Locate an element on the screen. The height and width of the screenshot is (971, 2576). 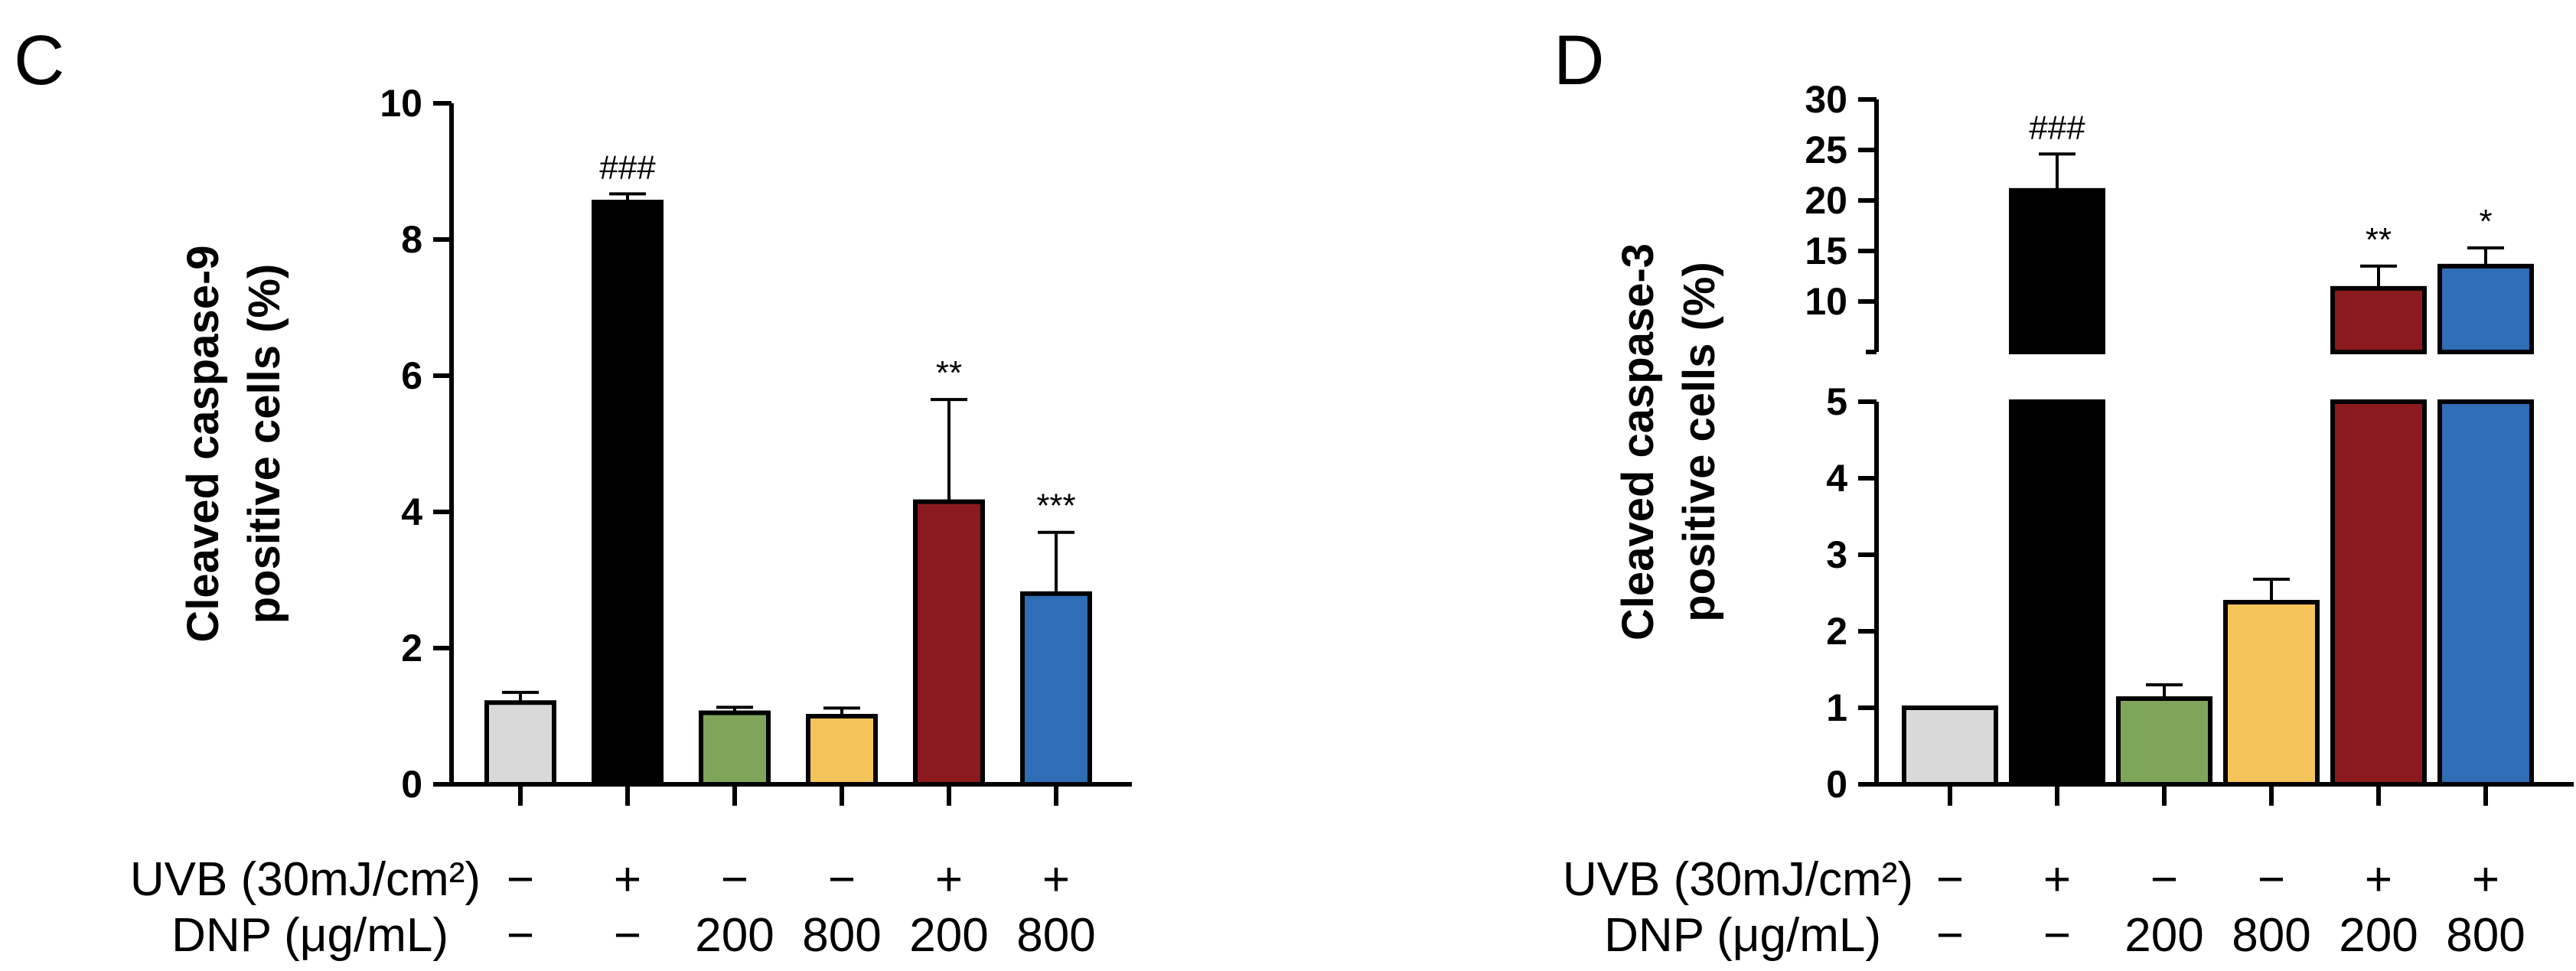
y-axis-title: Cleaved caspase-9 positive cells (%) is located at coordinates (233, 443).